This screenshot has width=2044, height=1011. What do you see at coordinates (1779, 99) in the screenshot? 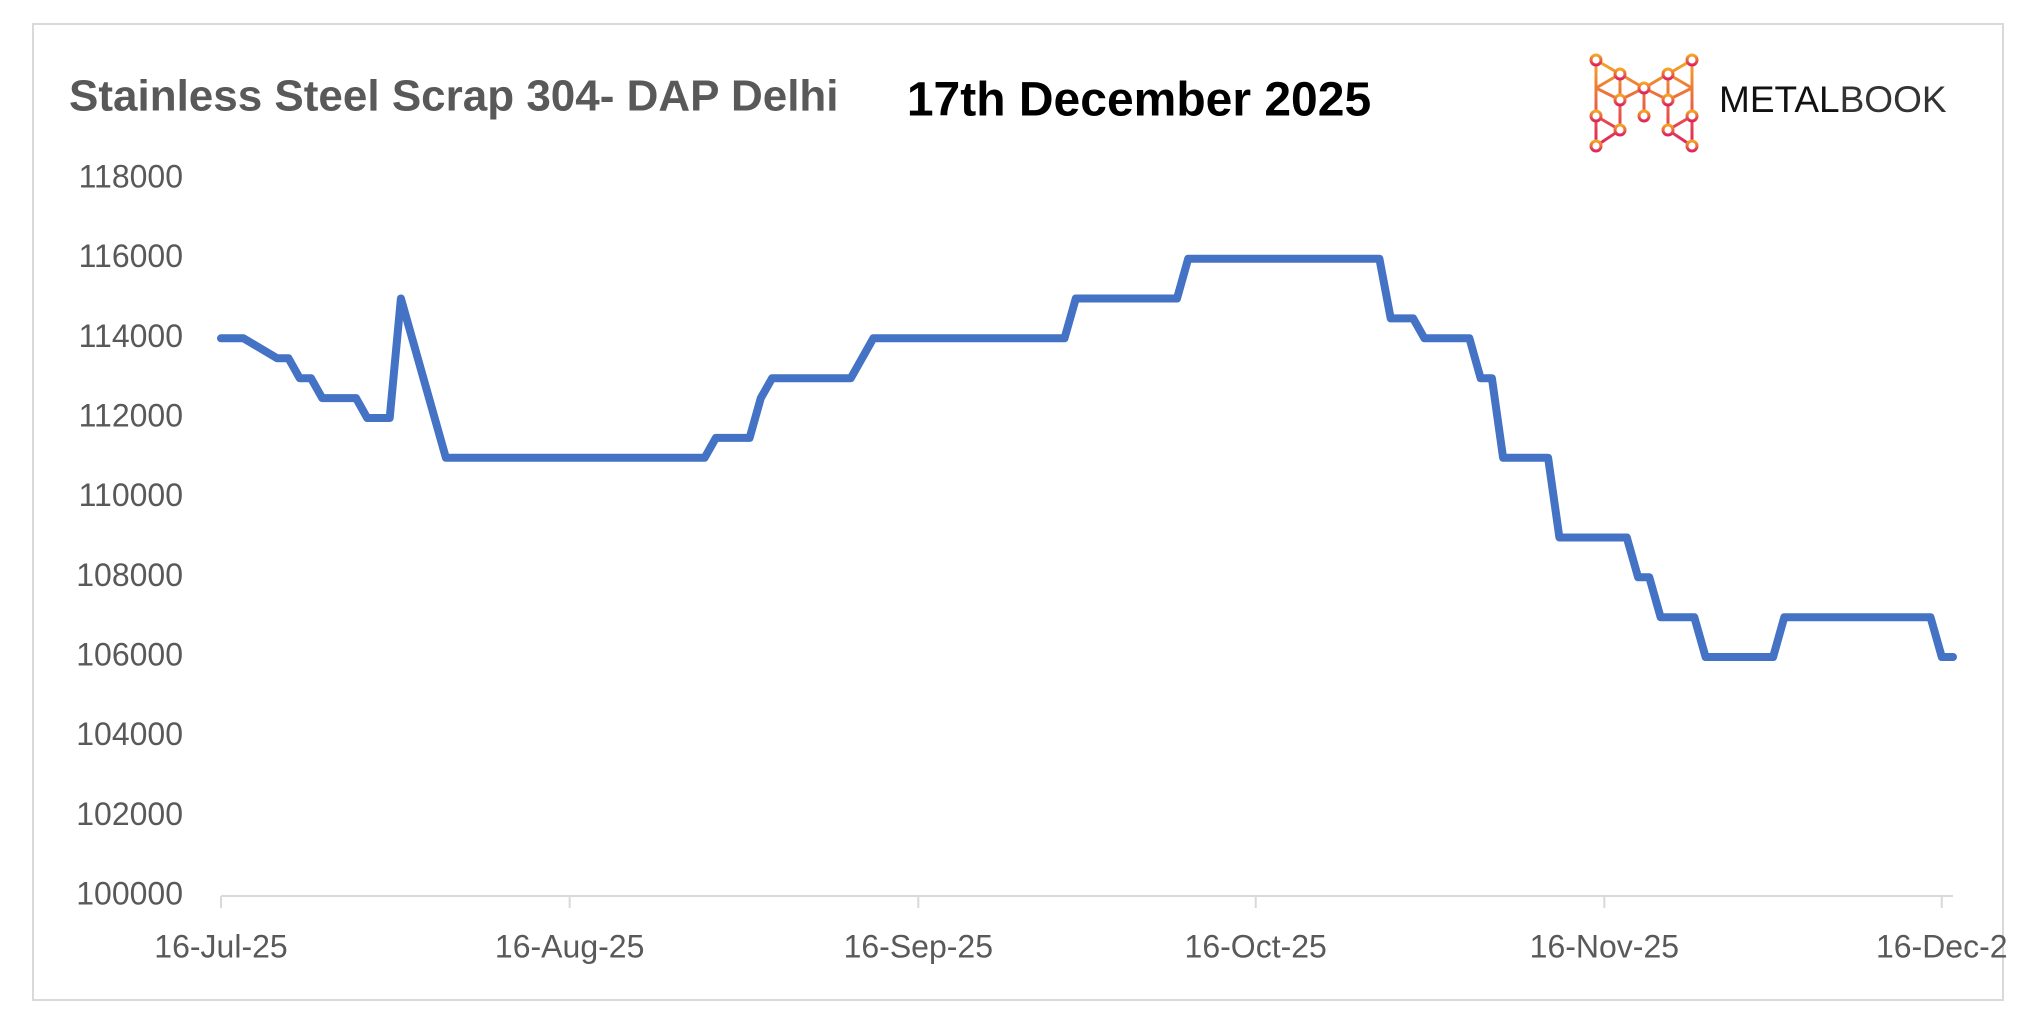
I see `logo-bold: METAL` at bounding box center [1779, 99].